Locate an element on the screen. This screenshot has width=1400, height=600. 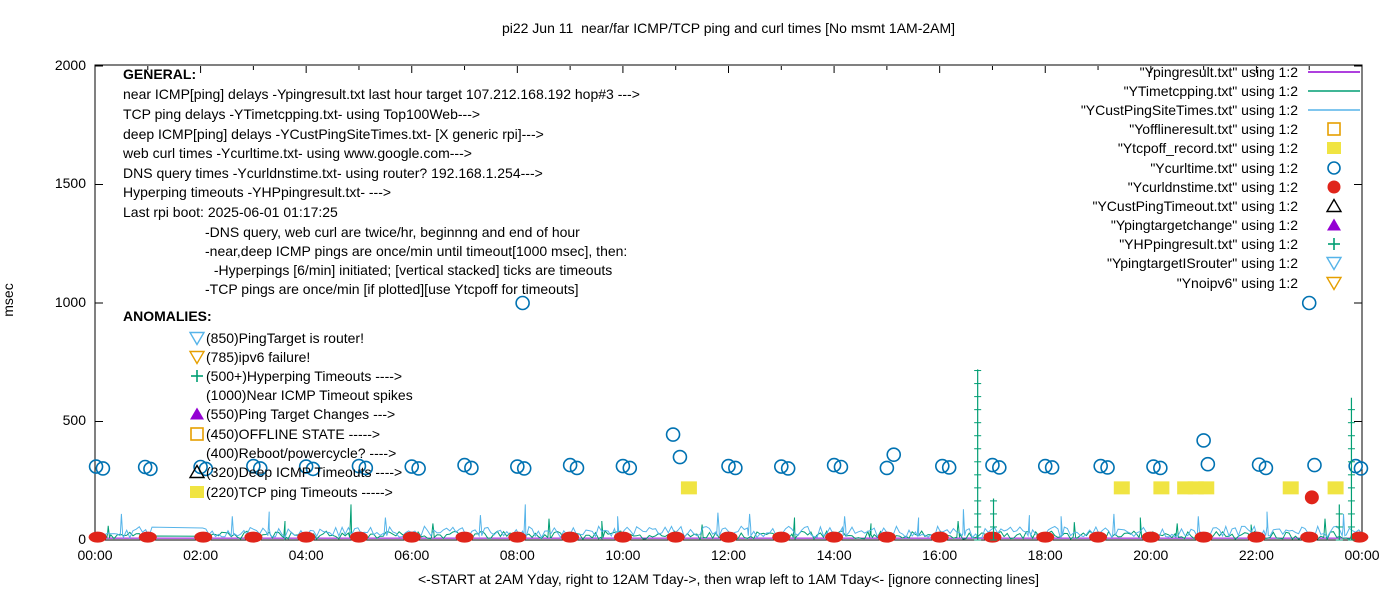
legend-label: "Ycurldnstime.txt" using 1:2 is located at coordinates (1212, 186).